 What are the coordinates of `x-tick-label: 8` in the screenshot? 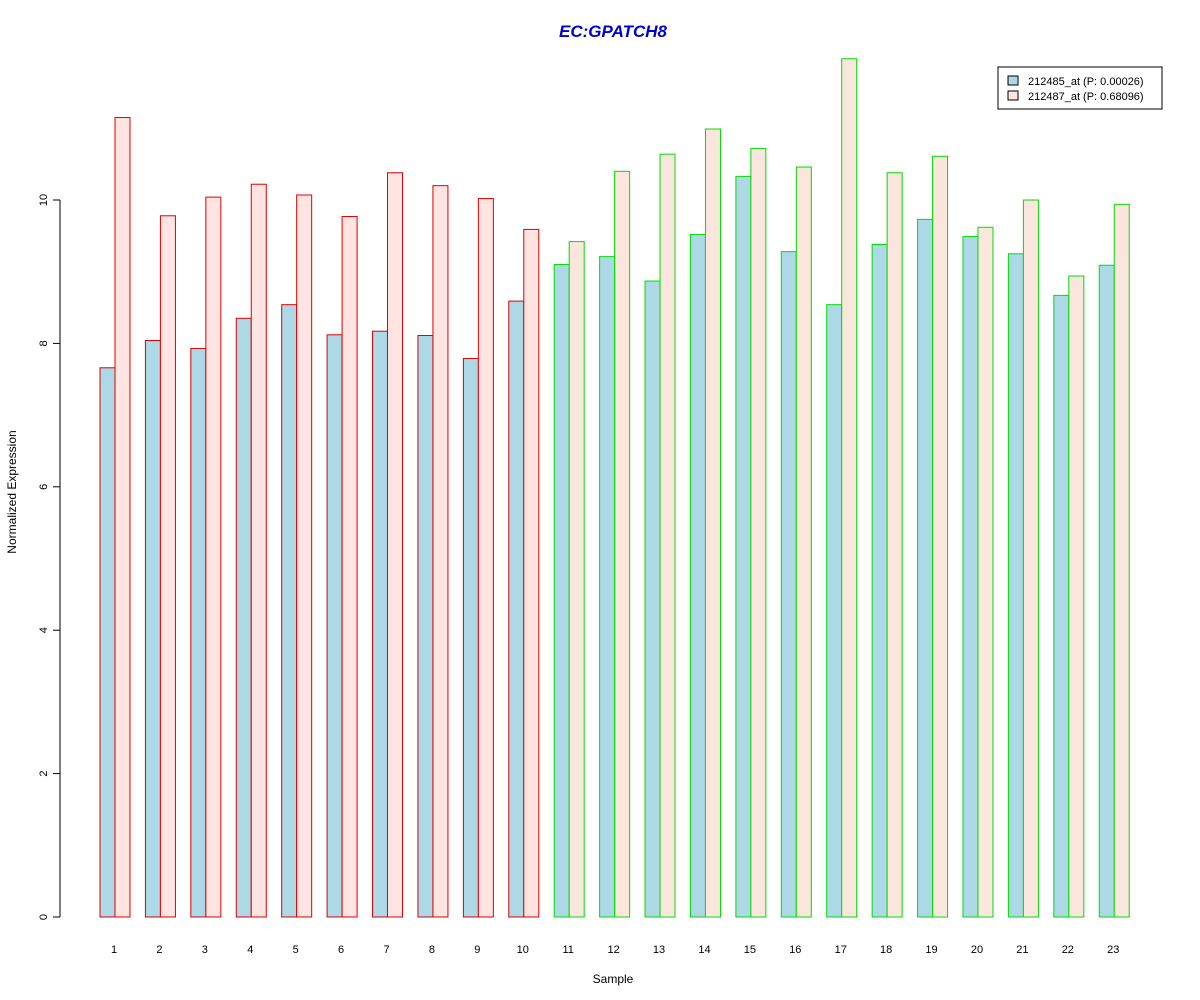 It's located at (432, 950).